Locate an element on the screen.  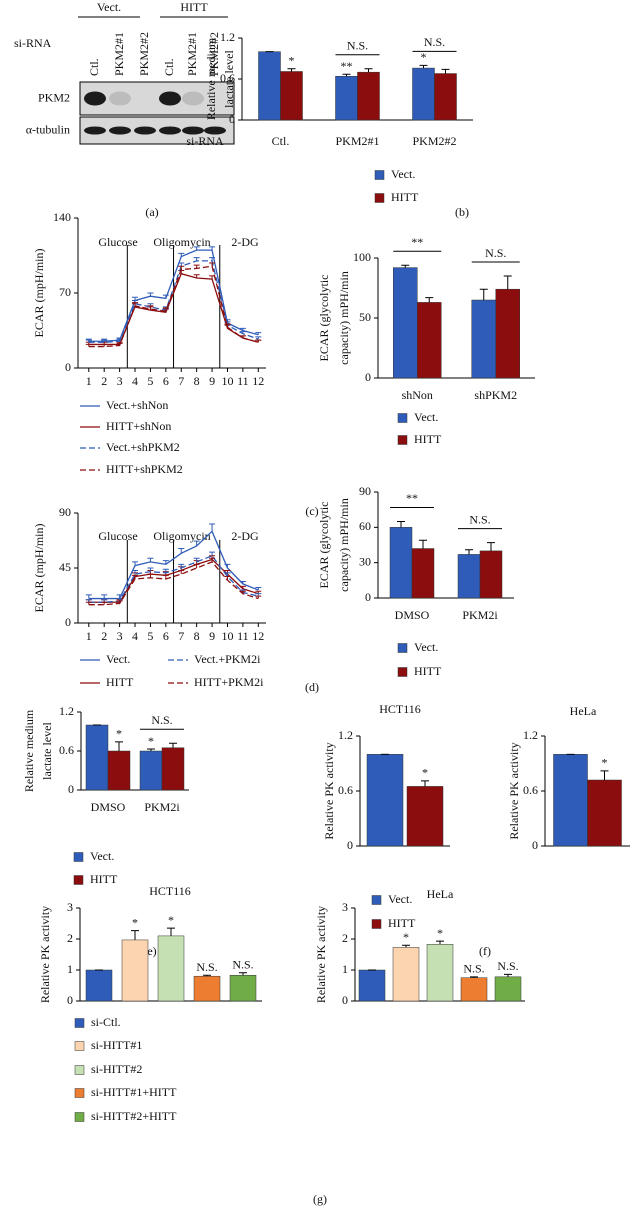
chart-title: HCT116 is located at coordinates (170, 891).